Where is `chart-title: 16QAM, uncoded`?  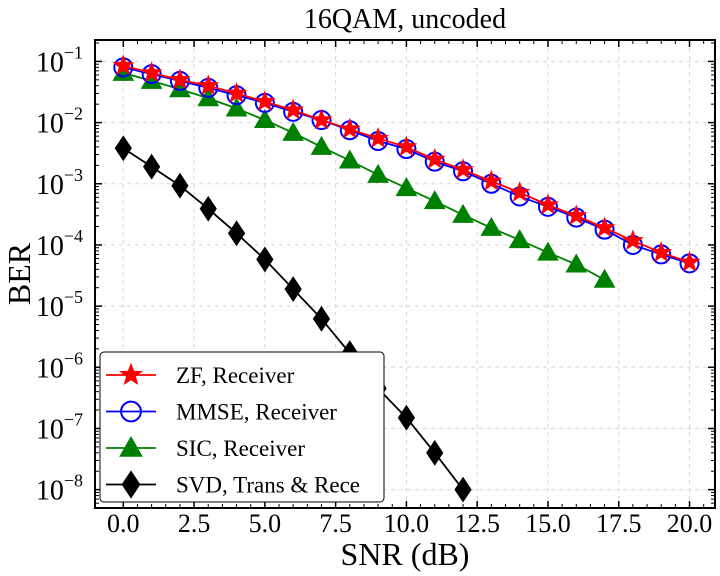
chart-title: 16QAM, uncoded is located at coordinates (405, 19).